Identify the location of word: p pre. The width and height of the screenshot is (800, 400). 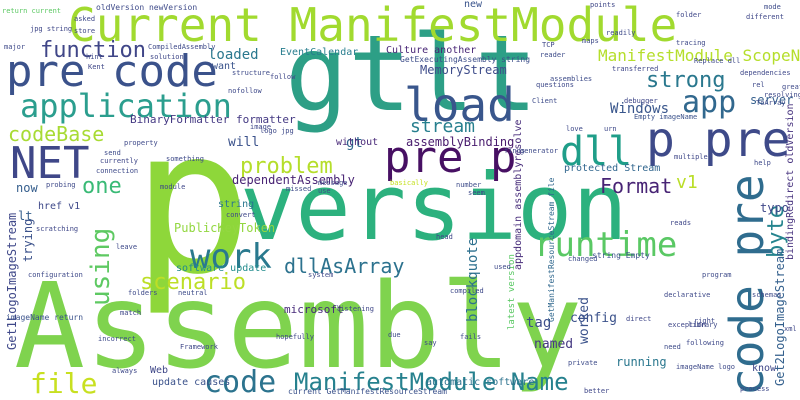
(718, 140).